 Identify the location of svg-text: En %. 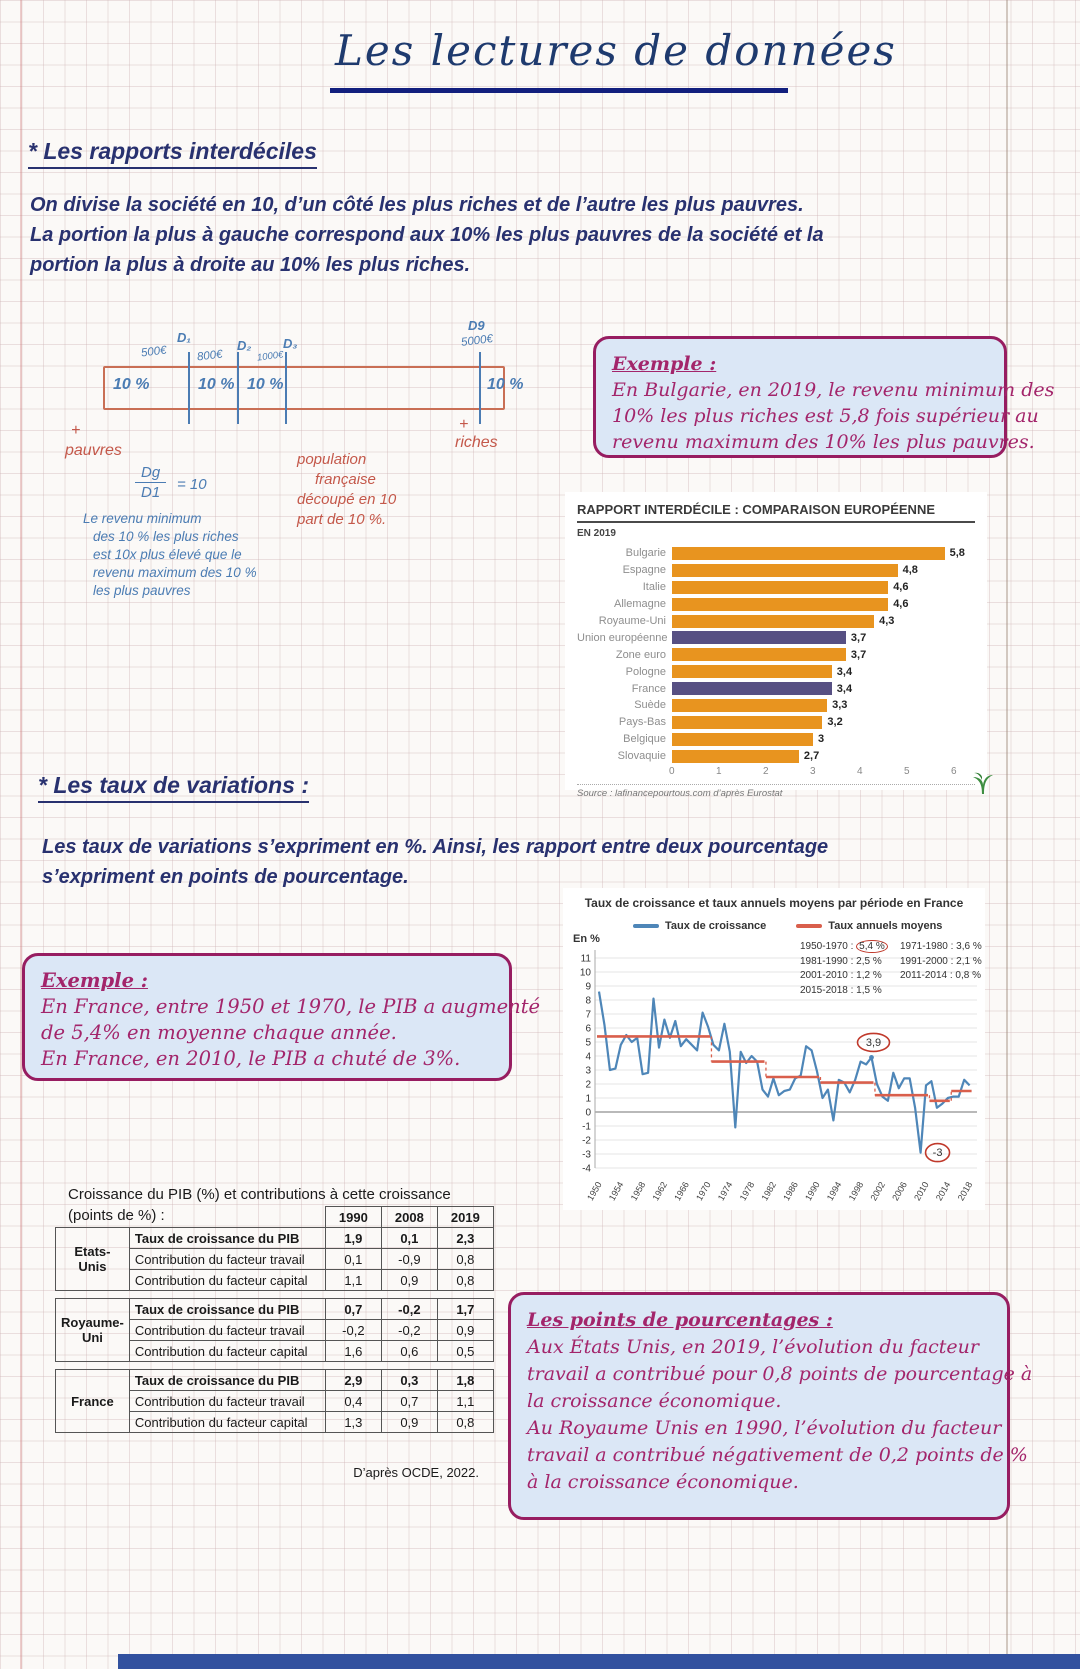
(586, 939).